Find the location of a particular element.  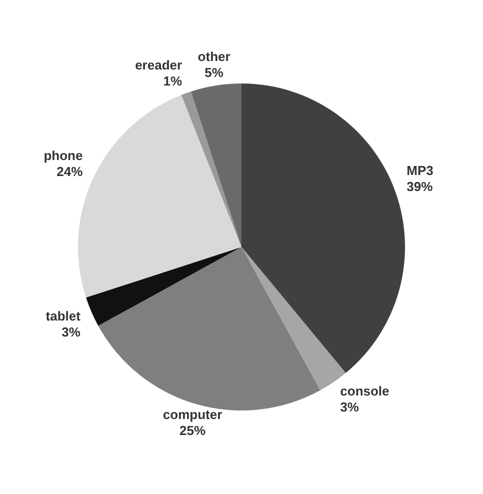

data-label: 24% is located at coordinates (70, 171).